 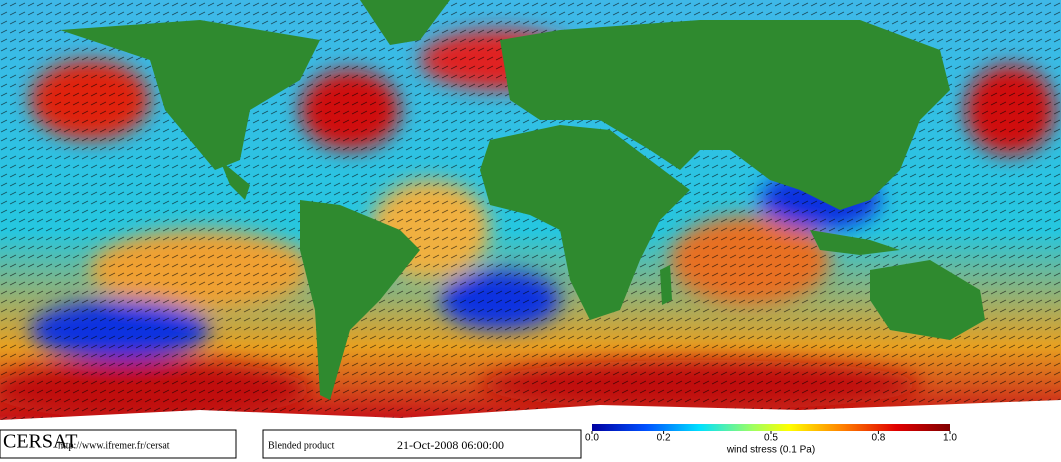 I want to click on colorbar-tick-label: 0.2, so click(x=664, y=438).